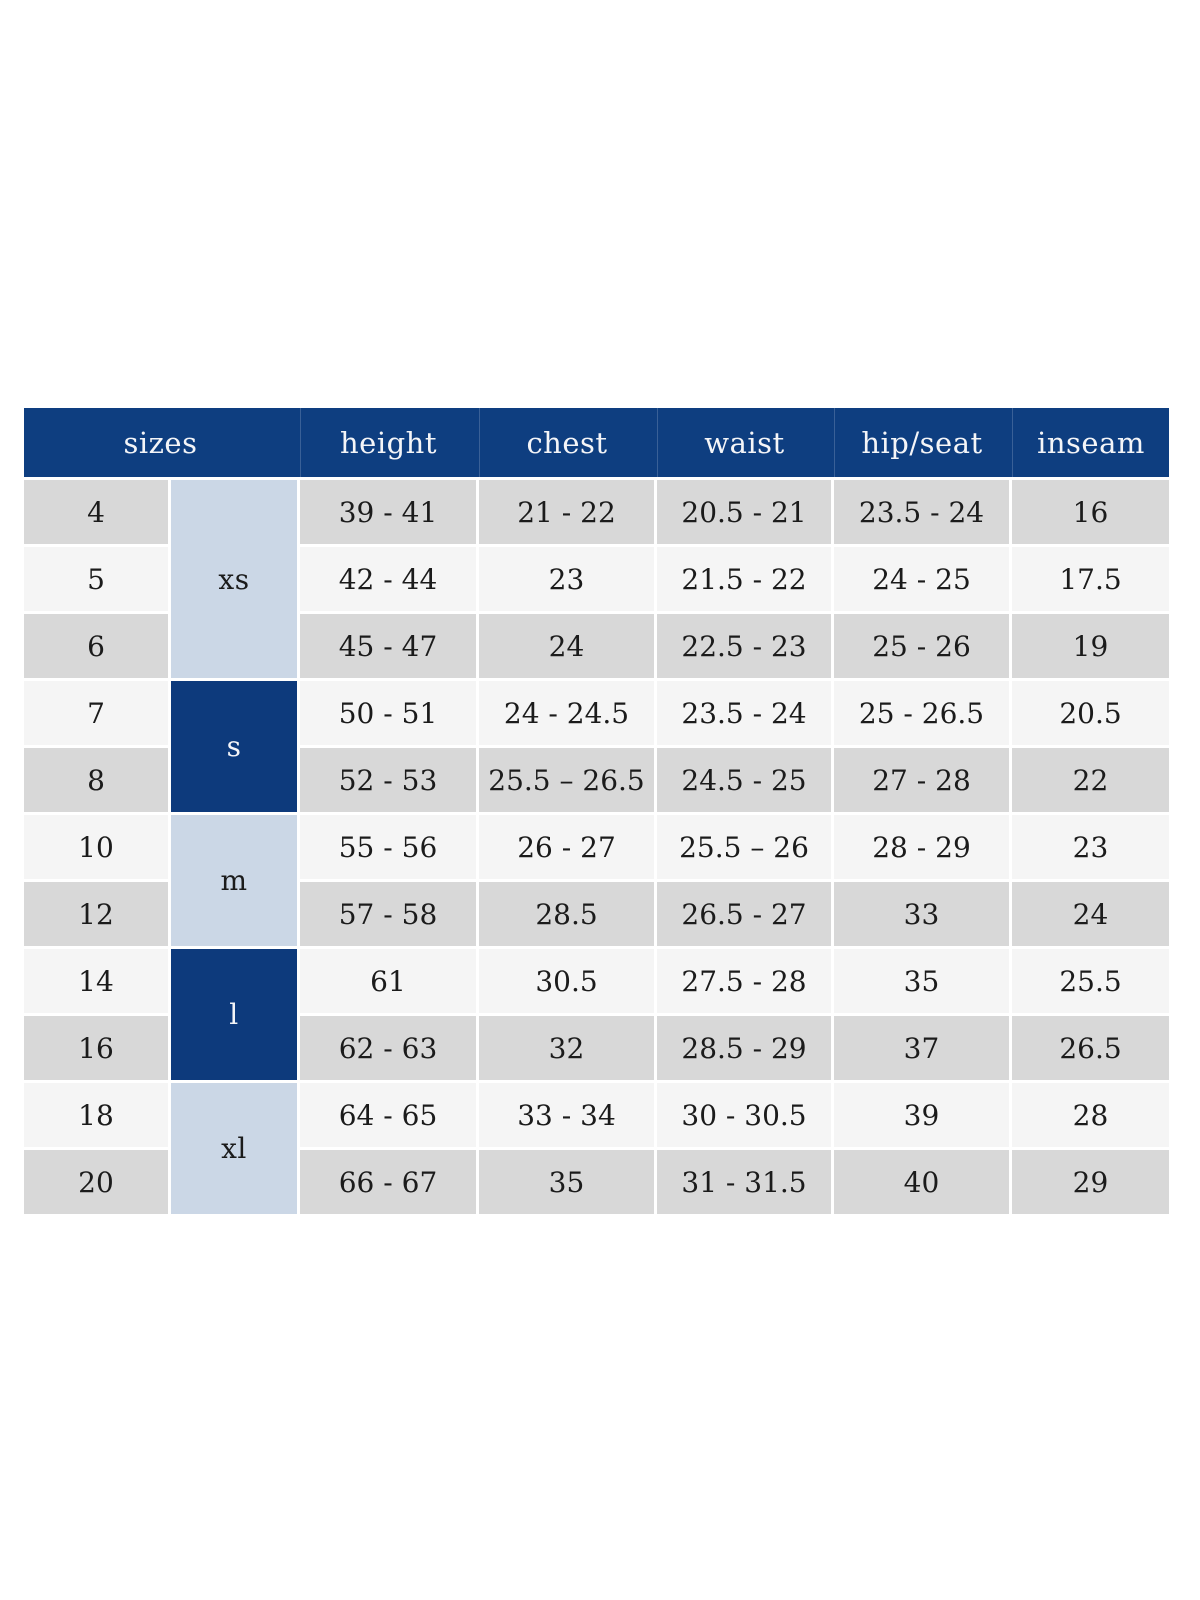 The width and height of the screenshot is (1200, 1600). Describe the element at coordinates (921, 847) in the screenshot. I see `value-cell: 28 - 29` at that location.